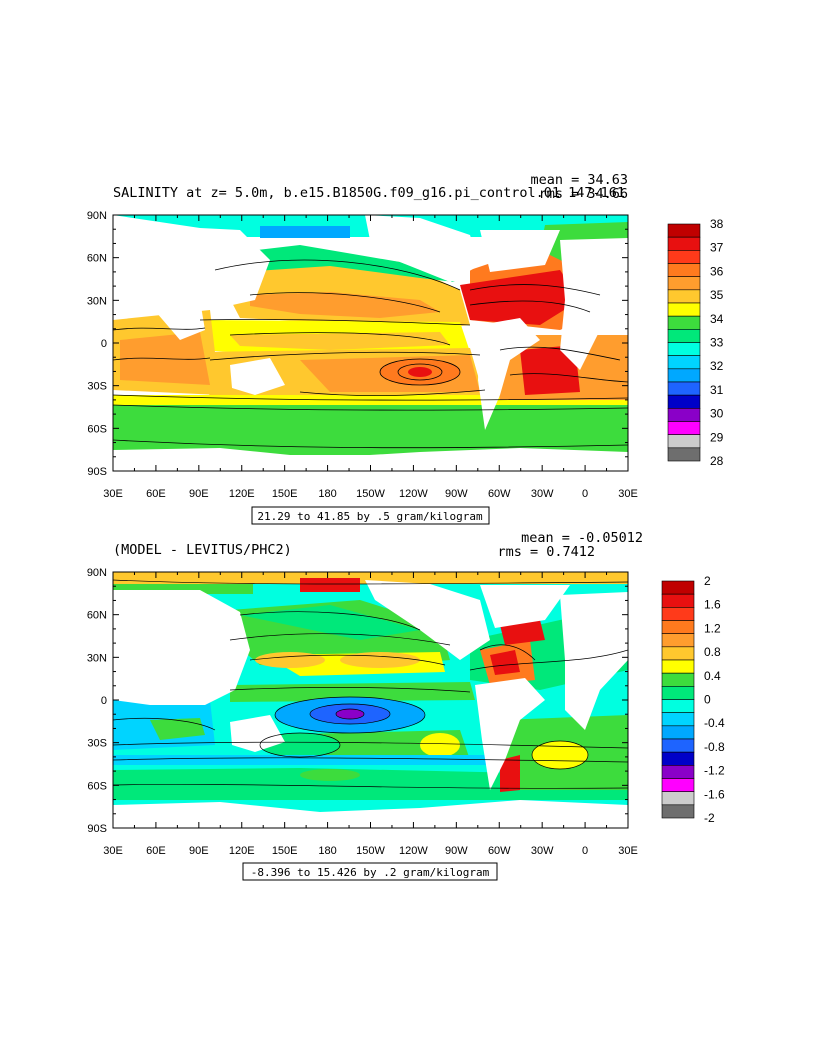 This screenshot has height=1055, width=818. What do you see at coordinates (717, 224) in the screenshot?
I see `colorbar-label: 38` at bounding box center [717, 224].